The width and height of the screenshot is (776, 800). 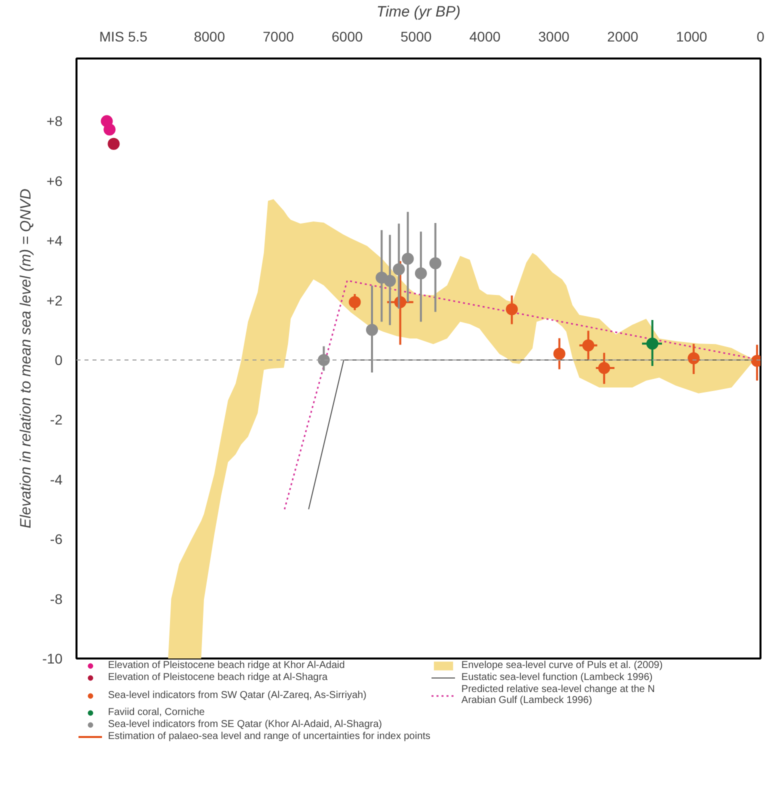 I want to click on x-axis-title: Time (yr BP), so click(x=418, y=12).